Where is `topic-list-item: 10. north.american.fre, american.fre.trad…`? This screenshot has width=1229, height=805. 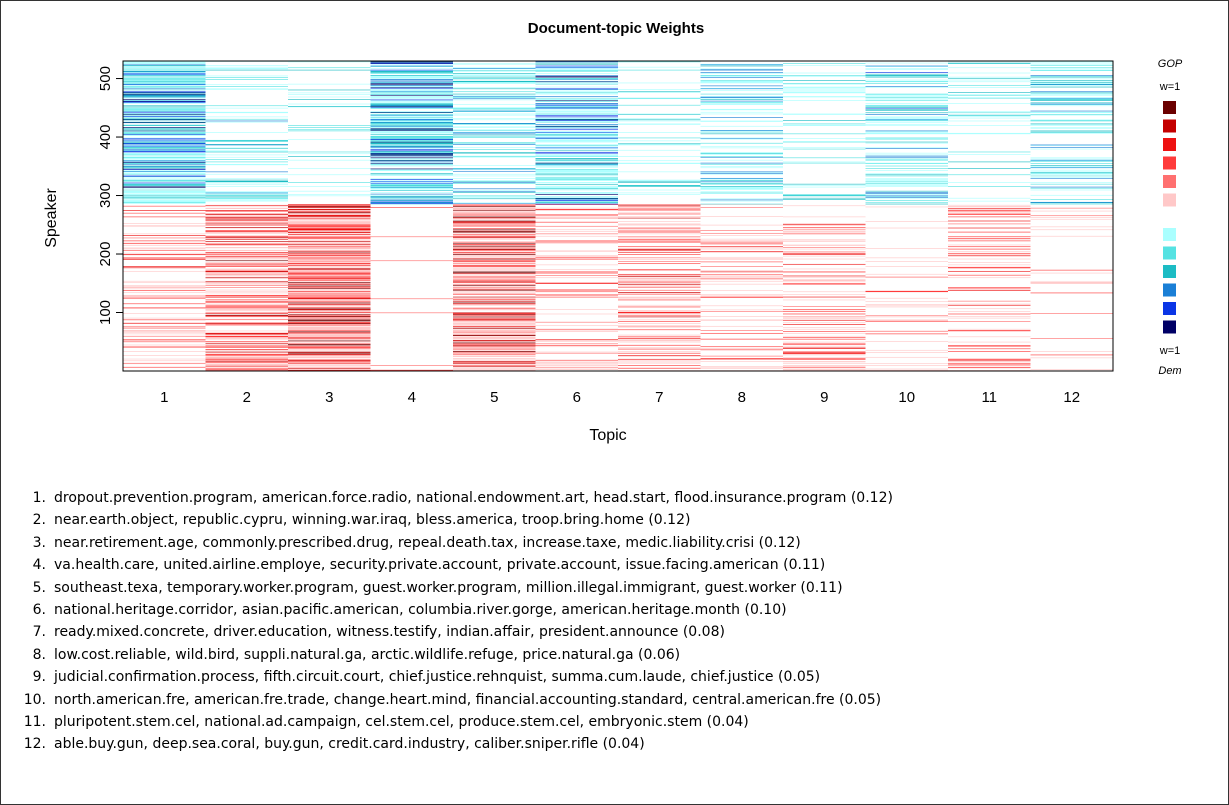
topic-list-item: 10. north.american.fre, american.fre.trad… is located at coordinates (457, 700).